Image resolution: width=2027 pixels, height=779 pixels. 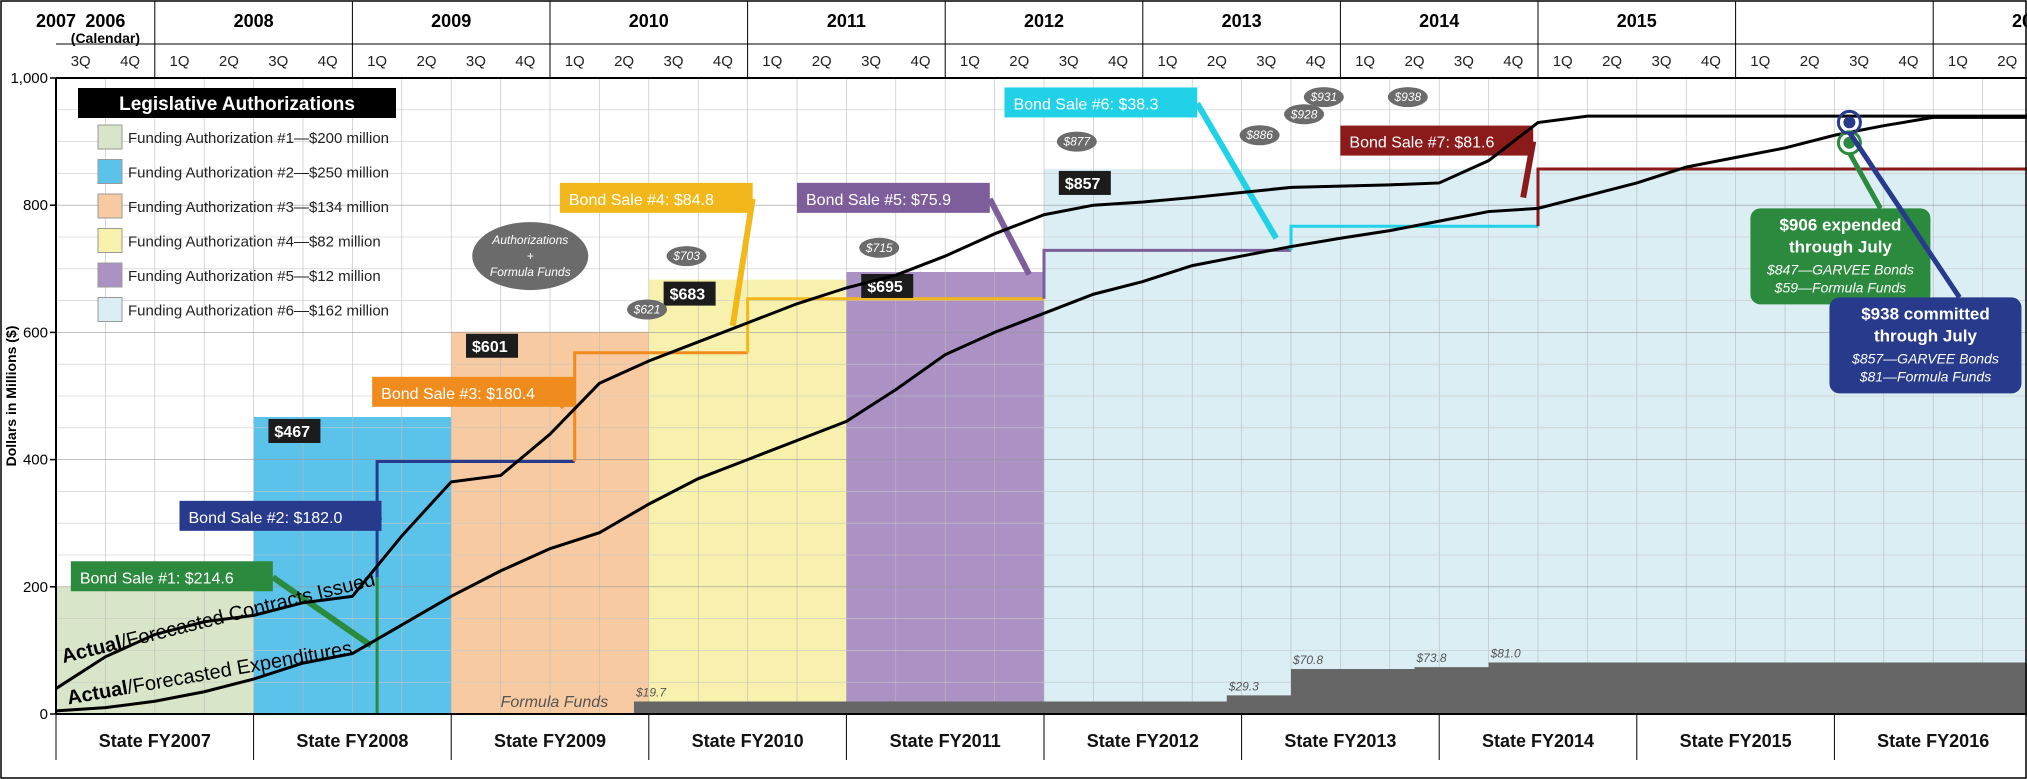 What do you see at coordinates (1505, 653) in the screenshot?
I see `formula-funds-value: $81.0` at bounding box center [1505, 653].